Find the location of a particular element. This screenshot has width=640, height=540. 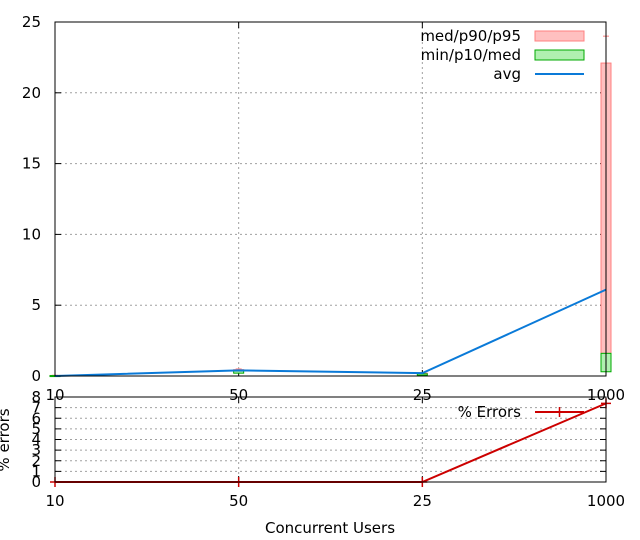

plot-frame is located at coordinates (330, 439).